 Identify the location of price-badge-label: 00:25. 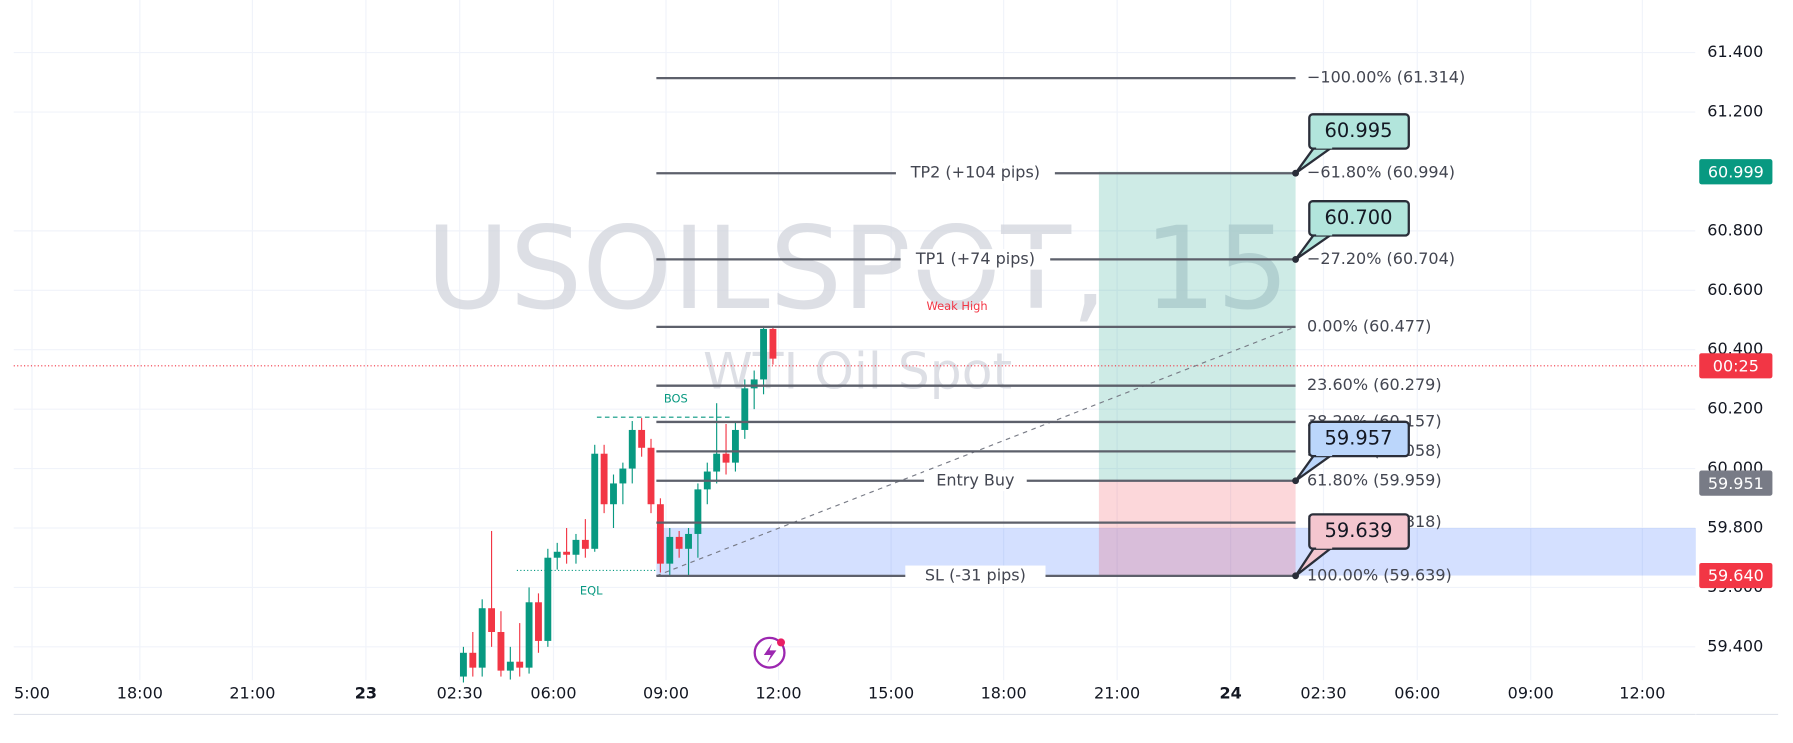
(1736, 365).